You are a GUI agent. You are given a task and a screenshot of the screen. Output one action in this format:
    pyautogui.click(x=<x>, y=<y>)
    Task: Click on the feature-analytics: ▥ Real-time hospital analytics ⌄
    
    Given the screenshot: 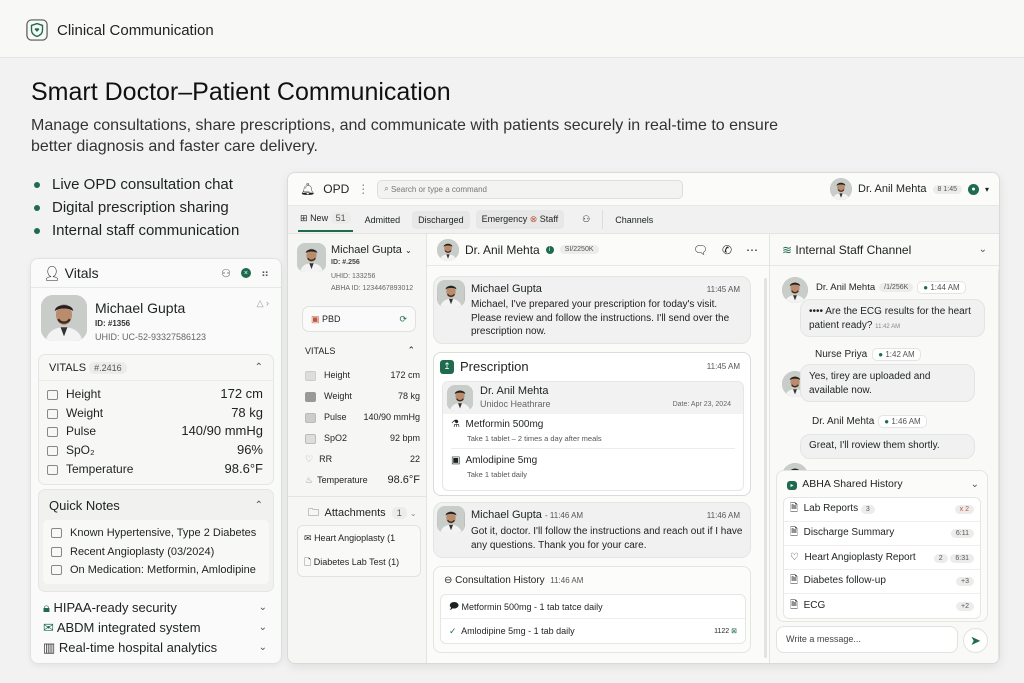 What is the action you would take?
    pyautogui.click(x=155, y=648)
    